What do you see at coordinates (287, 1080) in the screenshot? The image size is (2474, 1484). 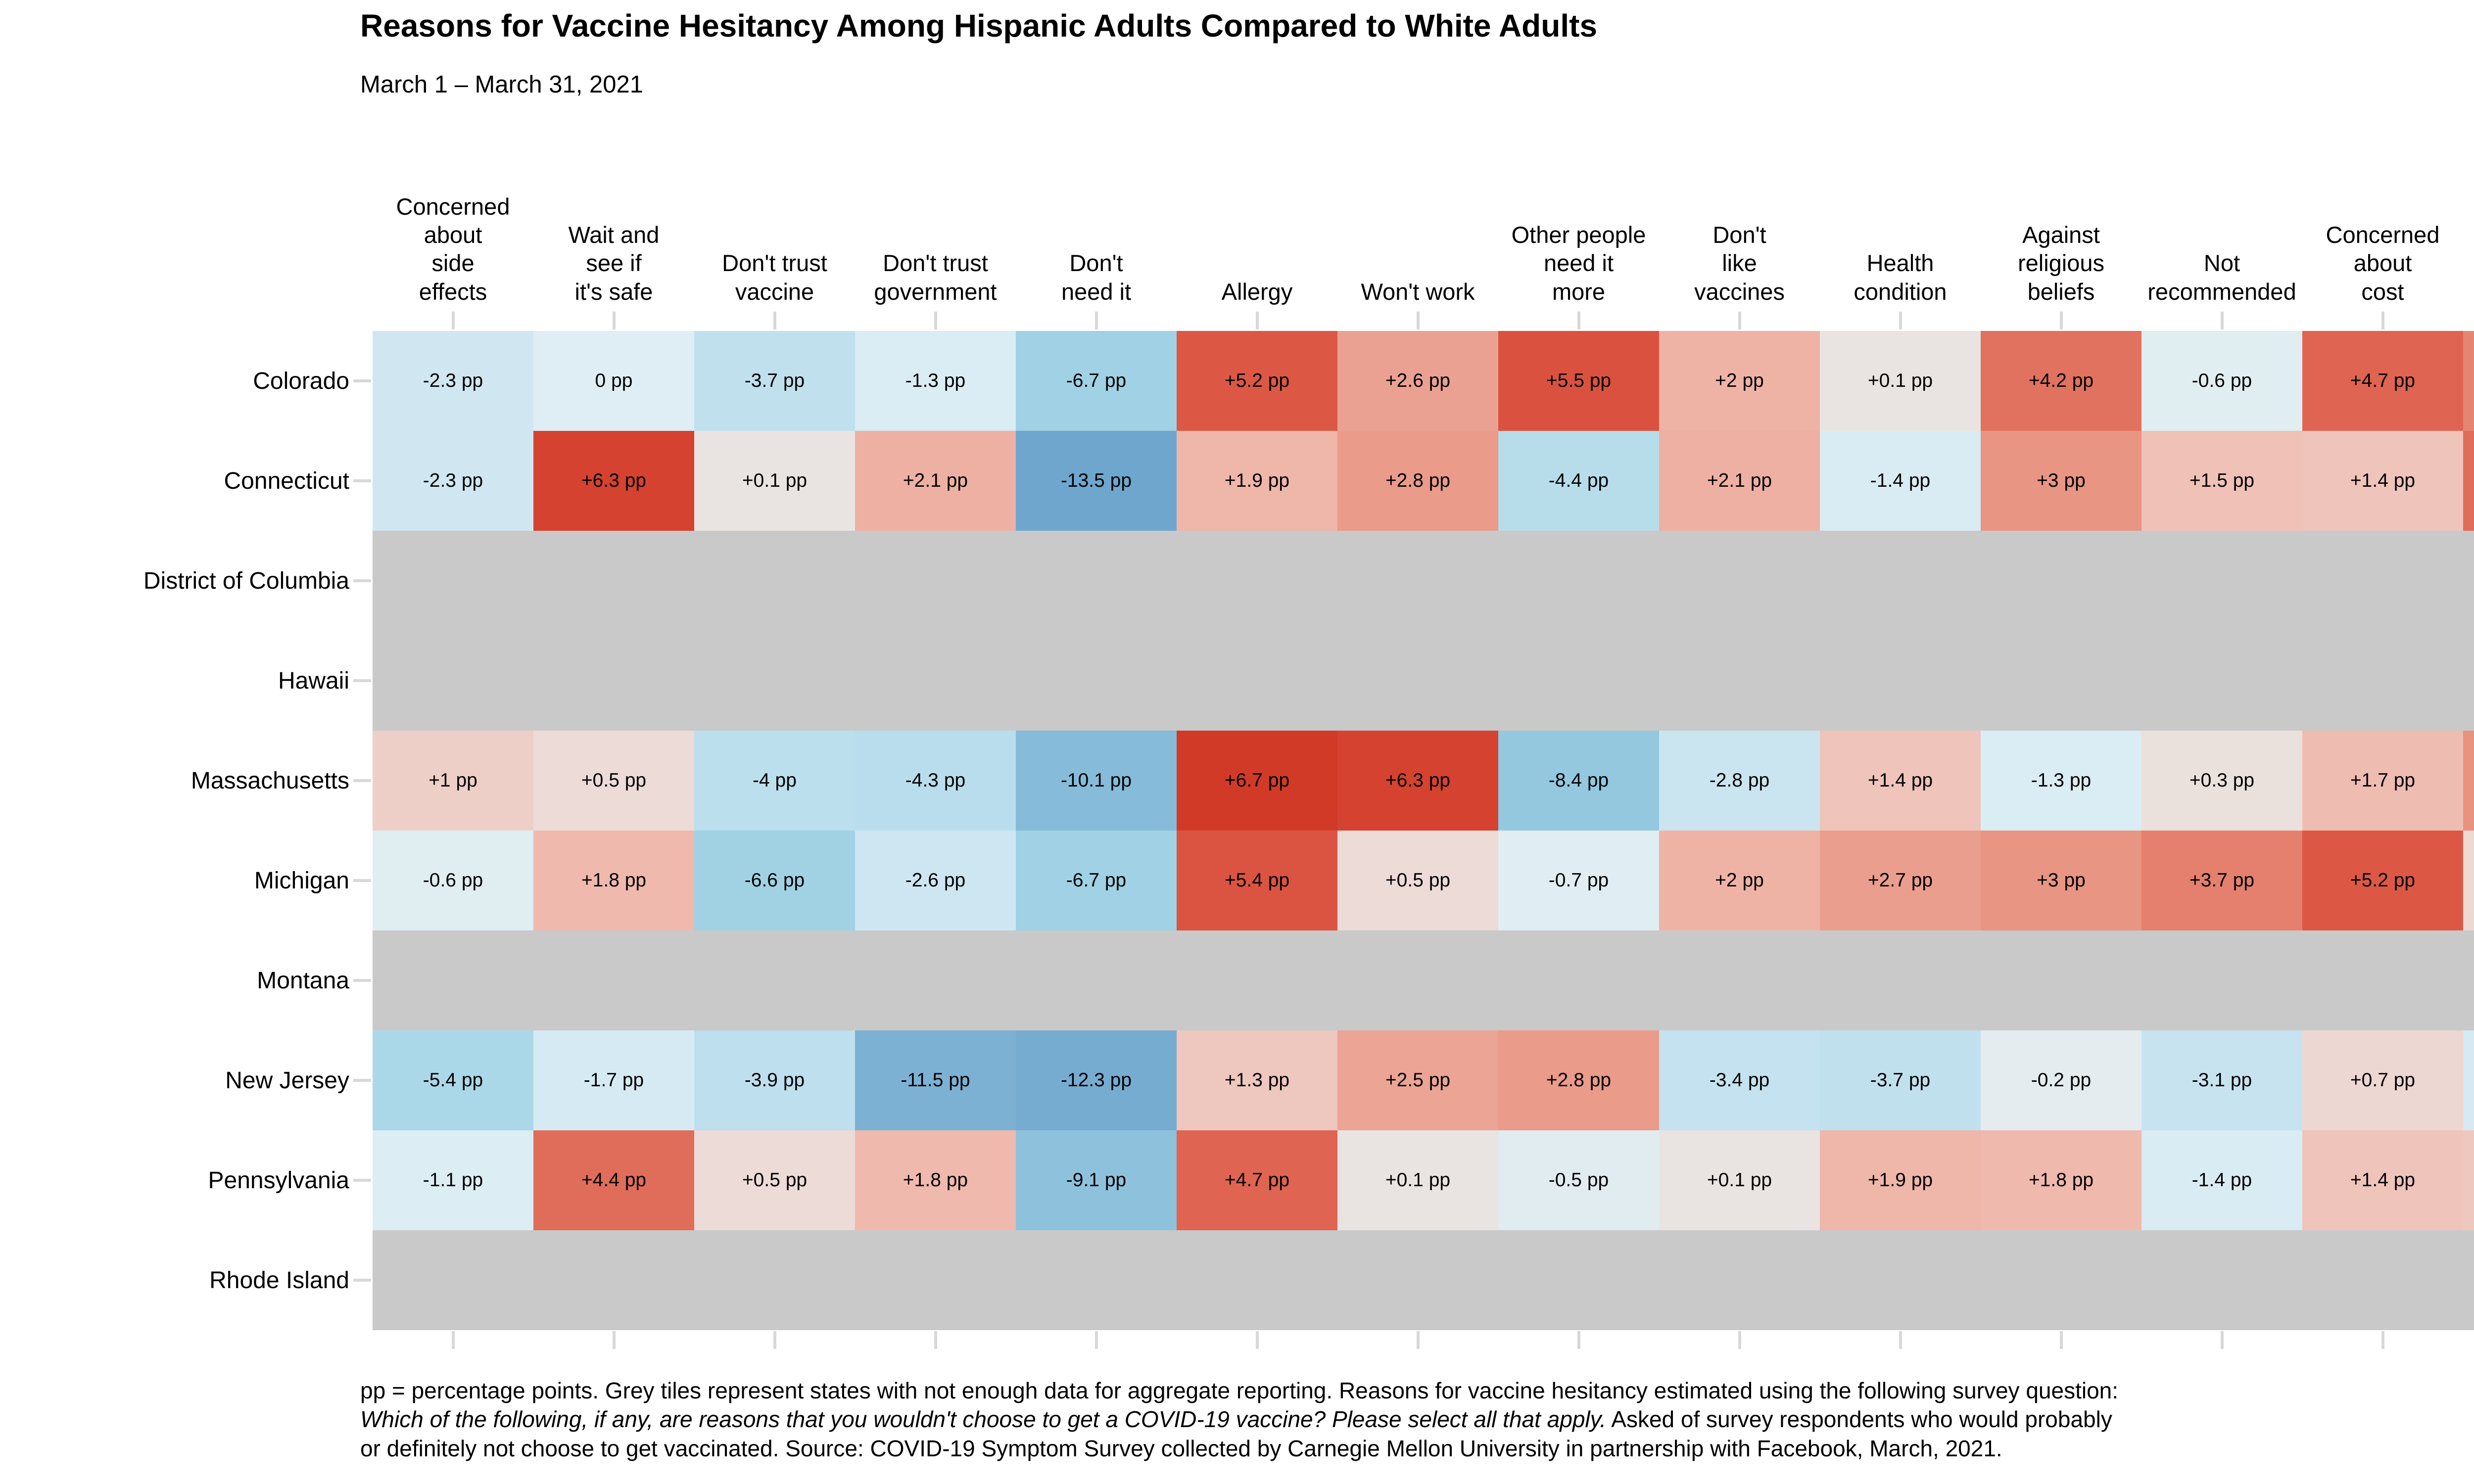 I see `row-label: New Jersey` at bounding box center [287, 1080].